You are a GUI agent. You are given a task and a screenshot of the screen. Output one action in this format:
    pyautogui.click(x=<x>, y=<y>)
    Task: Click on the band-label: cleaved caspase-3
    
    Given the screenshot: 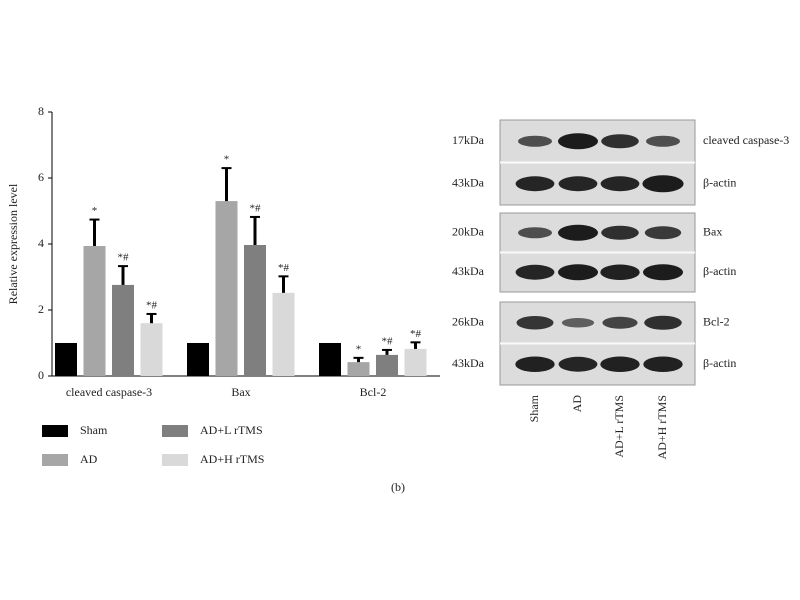 What is the action you would take?
    pyautogui.click(x=746, y=140)
    